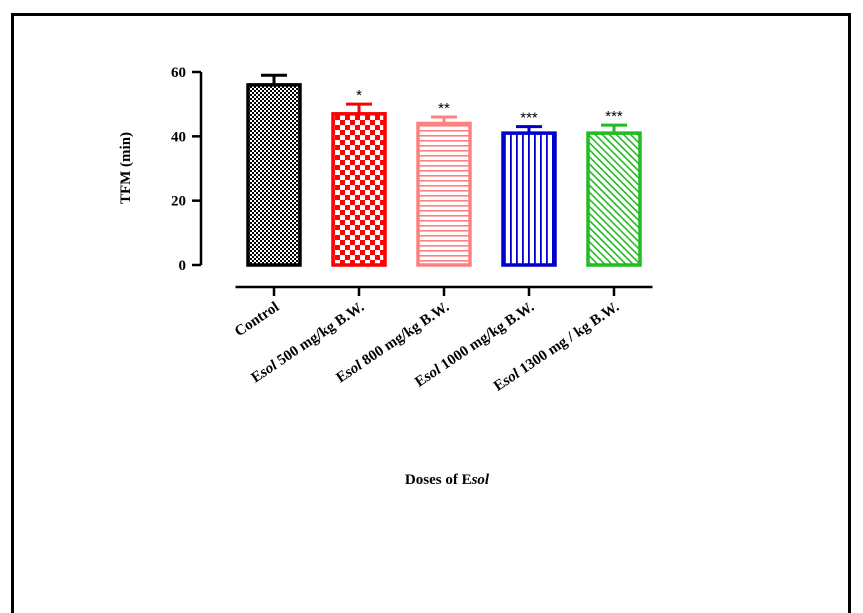 The width and height of the screenshot is (863, 613). I want to click on significance-label: **, so click(444, 108).